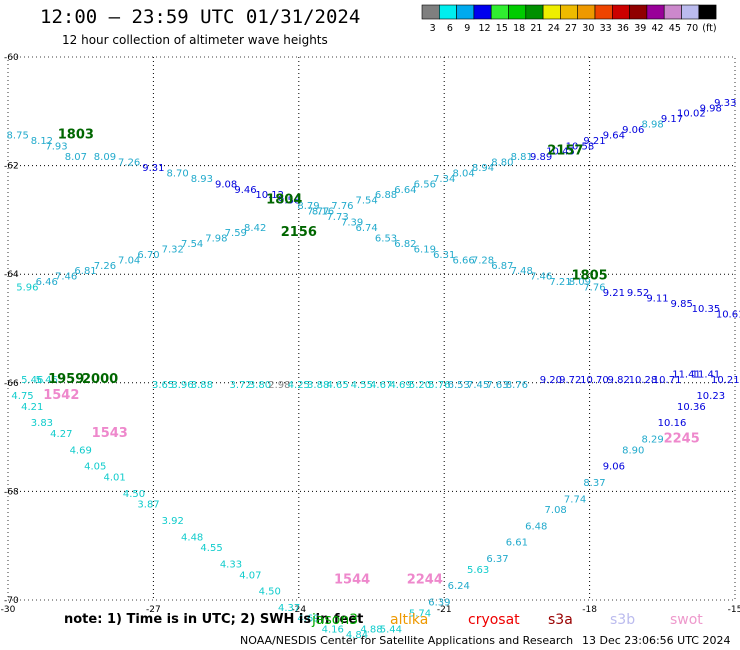 Image resolution: width=740 pixels, height=650 pixels. What do you see at coordinates (675, 28) in the screenshot?
I see `color-tick-label: 45` at bounding box center [675, 28].